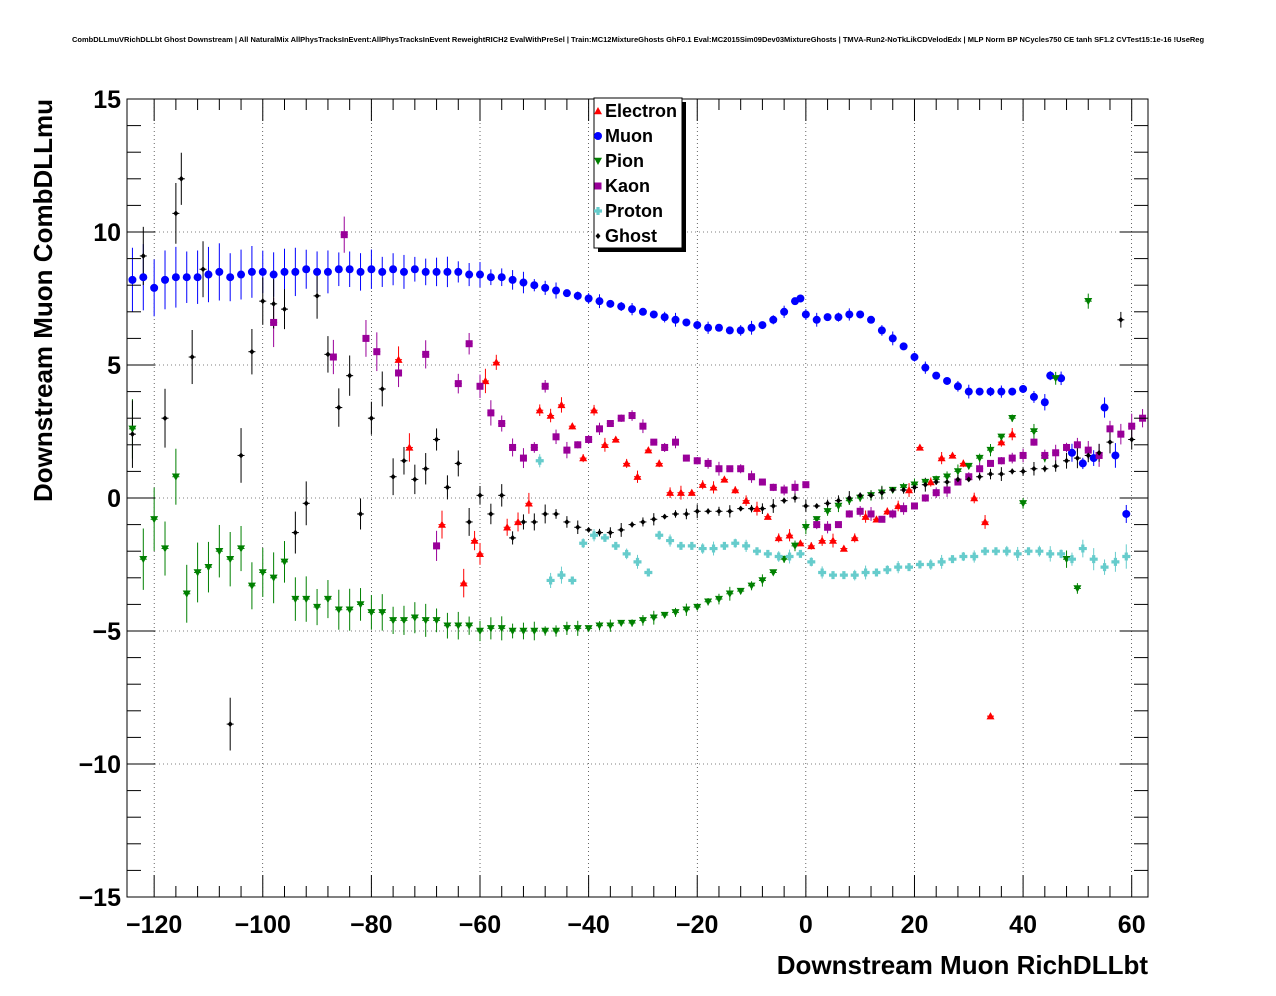 The width and height of the screenshot is (1276, 996). What do you see at coordinates (628, 211) in the screenshot?
I see `legend-entry-proton: Proton` at bounding box center [628, 211].